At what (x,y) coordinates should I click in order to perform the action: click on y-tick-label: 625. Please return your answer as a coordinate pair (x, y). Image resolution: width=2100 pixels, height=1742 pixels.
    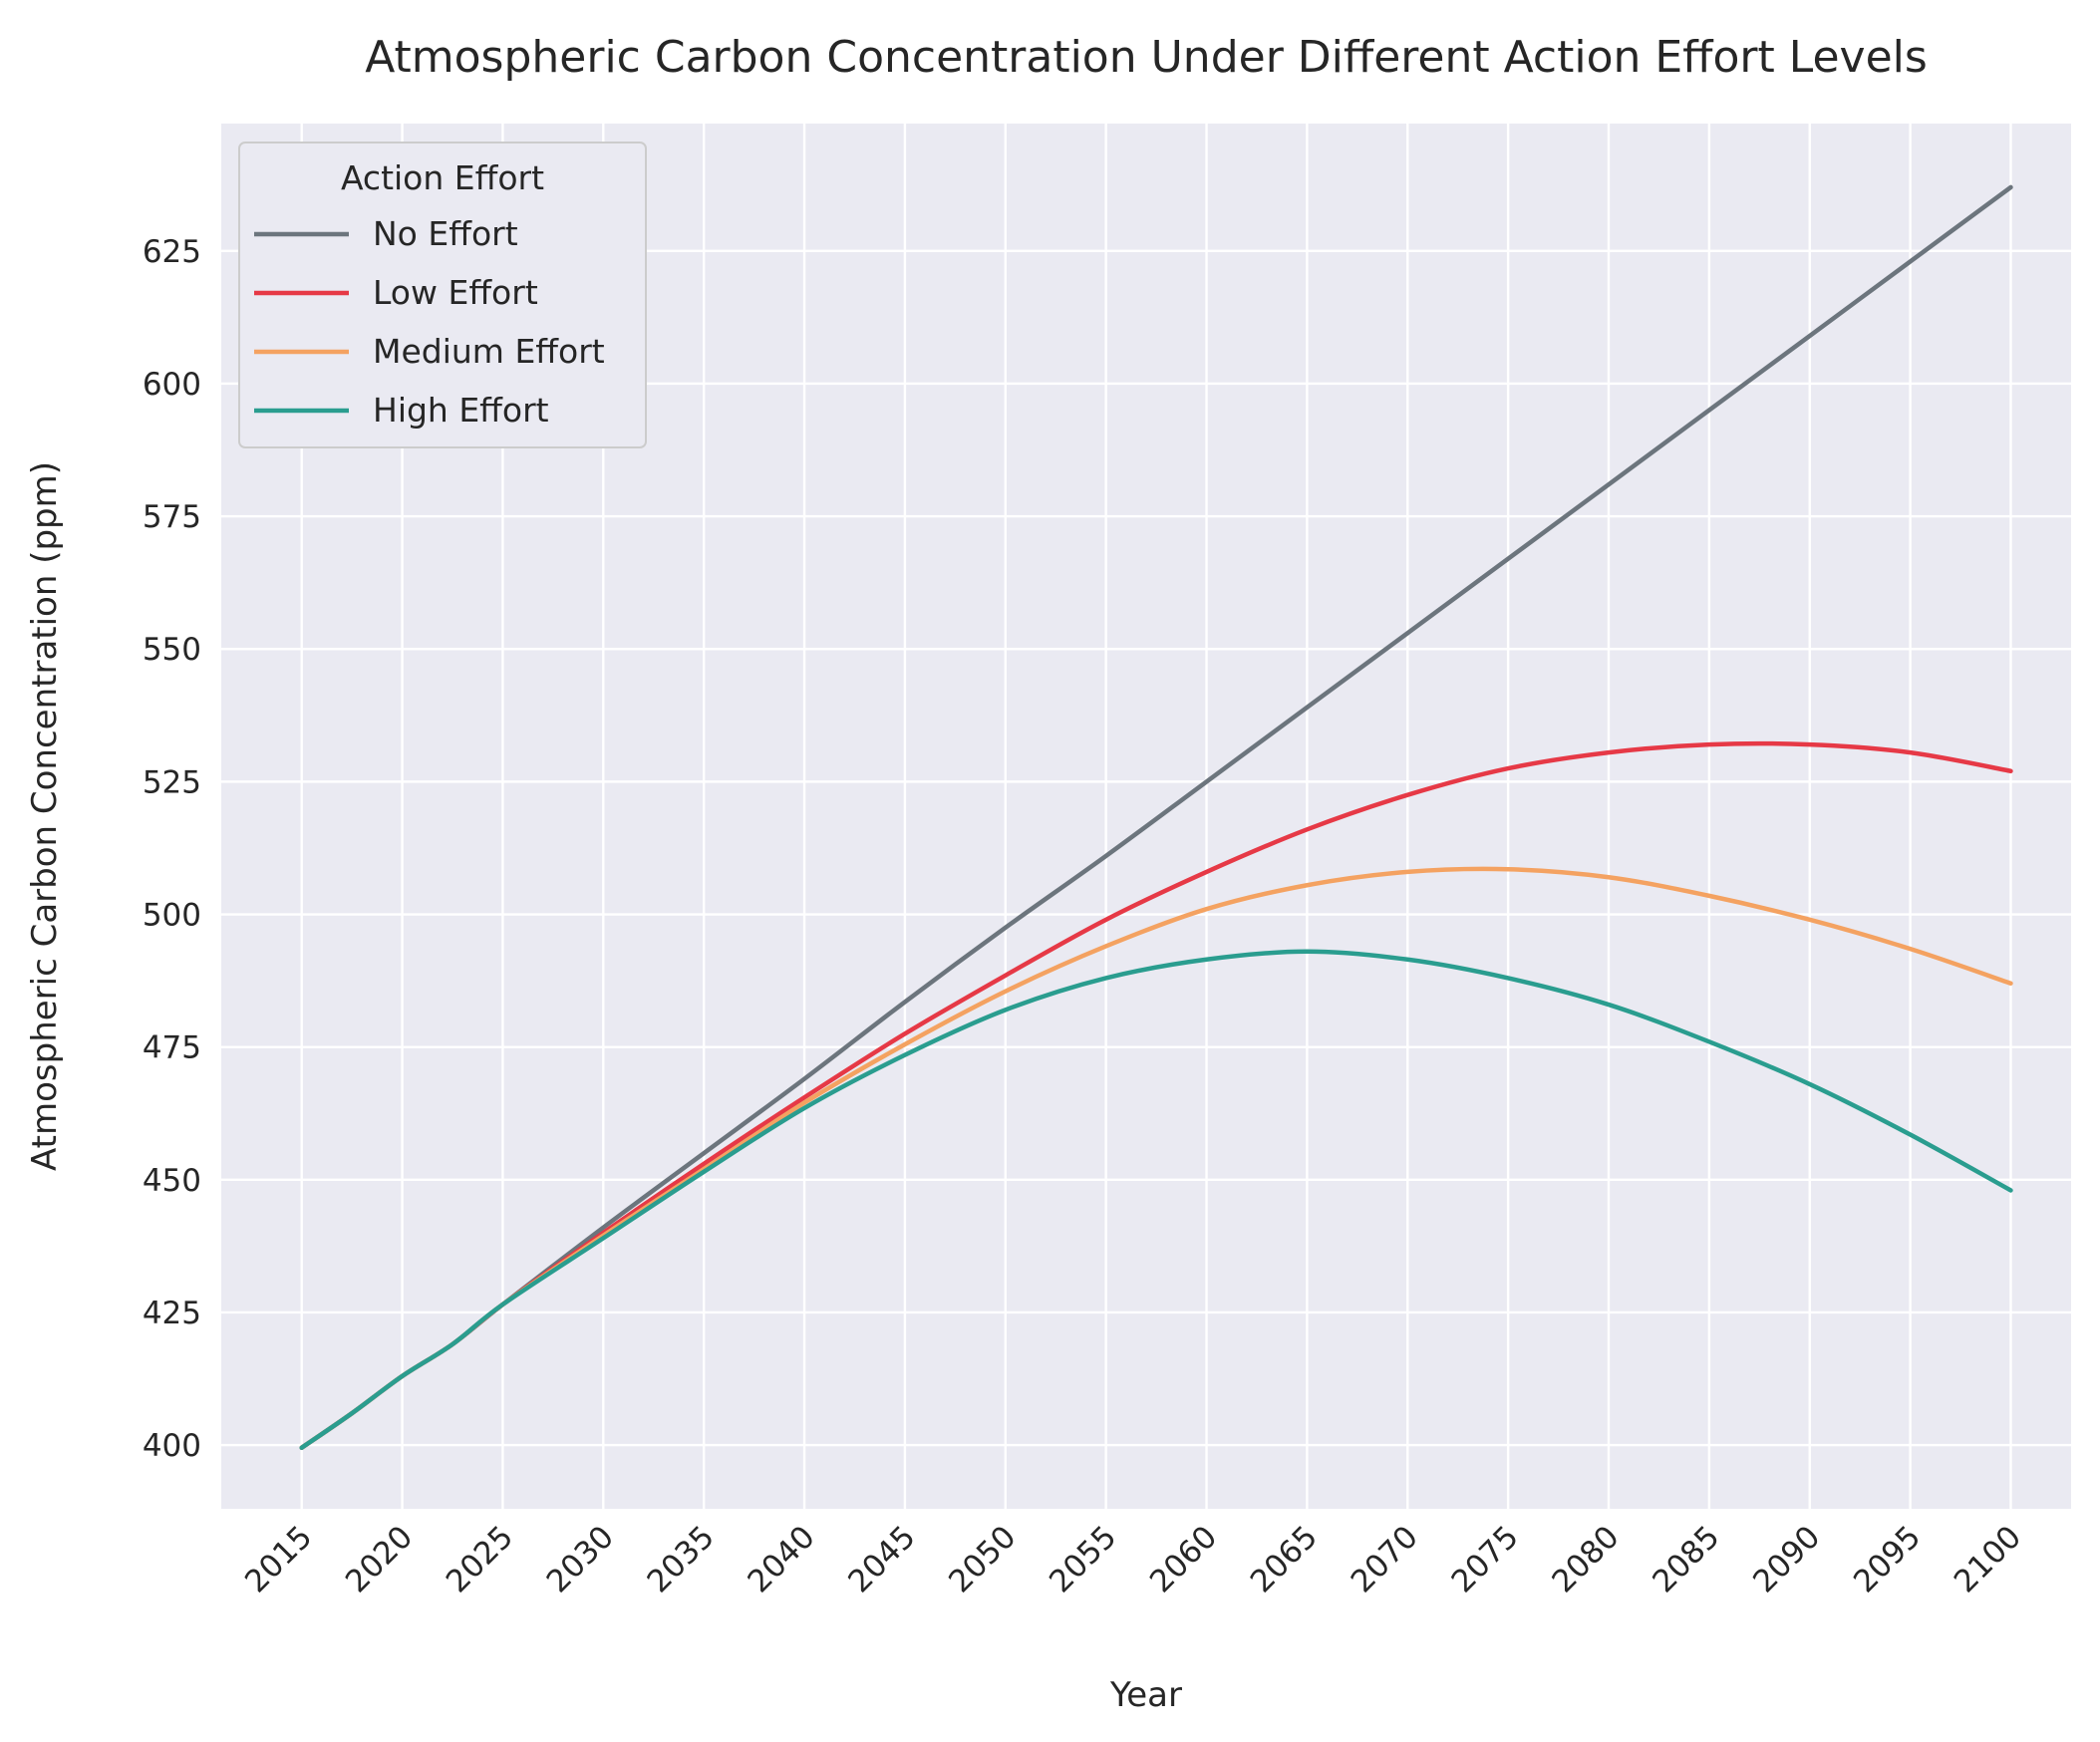
    Looking at the image, I should click on (172, 252).